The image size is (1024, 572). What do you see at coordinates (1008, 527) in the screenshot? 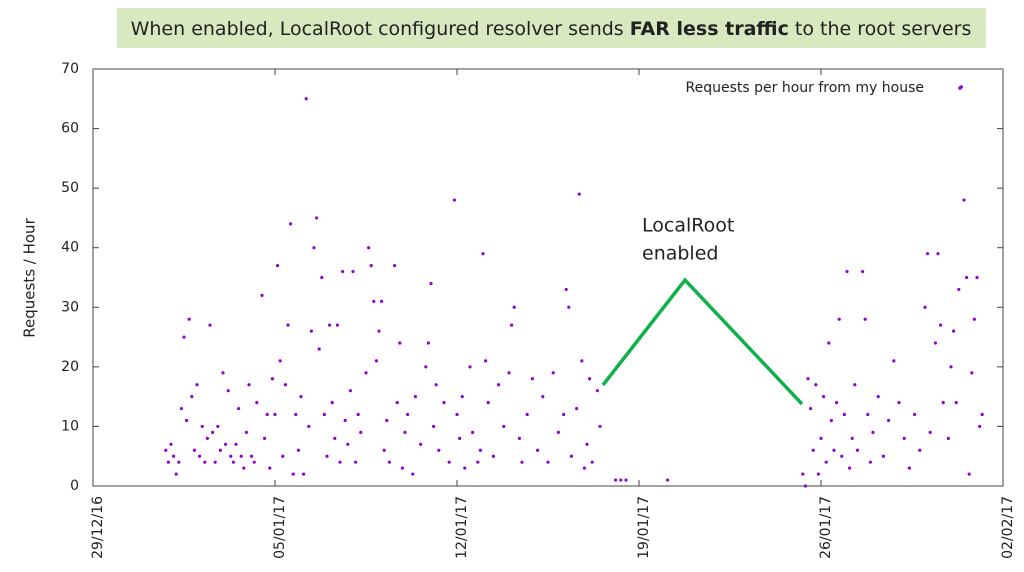
I see `x-tick-label: 02/02/17` at bounding box center [1008, 527].